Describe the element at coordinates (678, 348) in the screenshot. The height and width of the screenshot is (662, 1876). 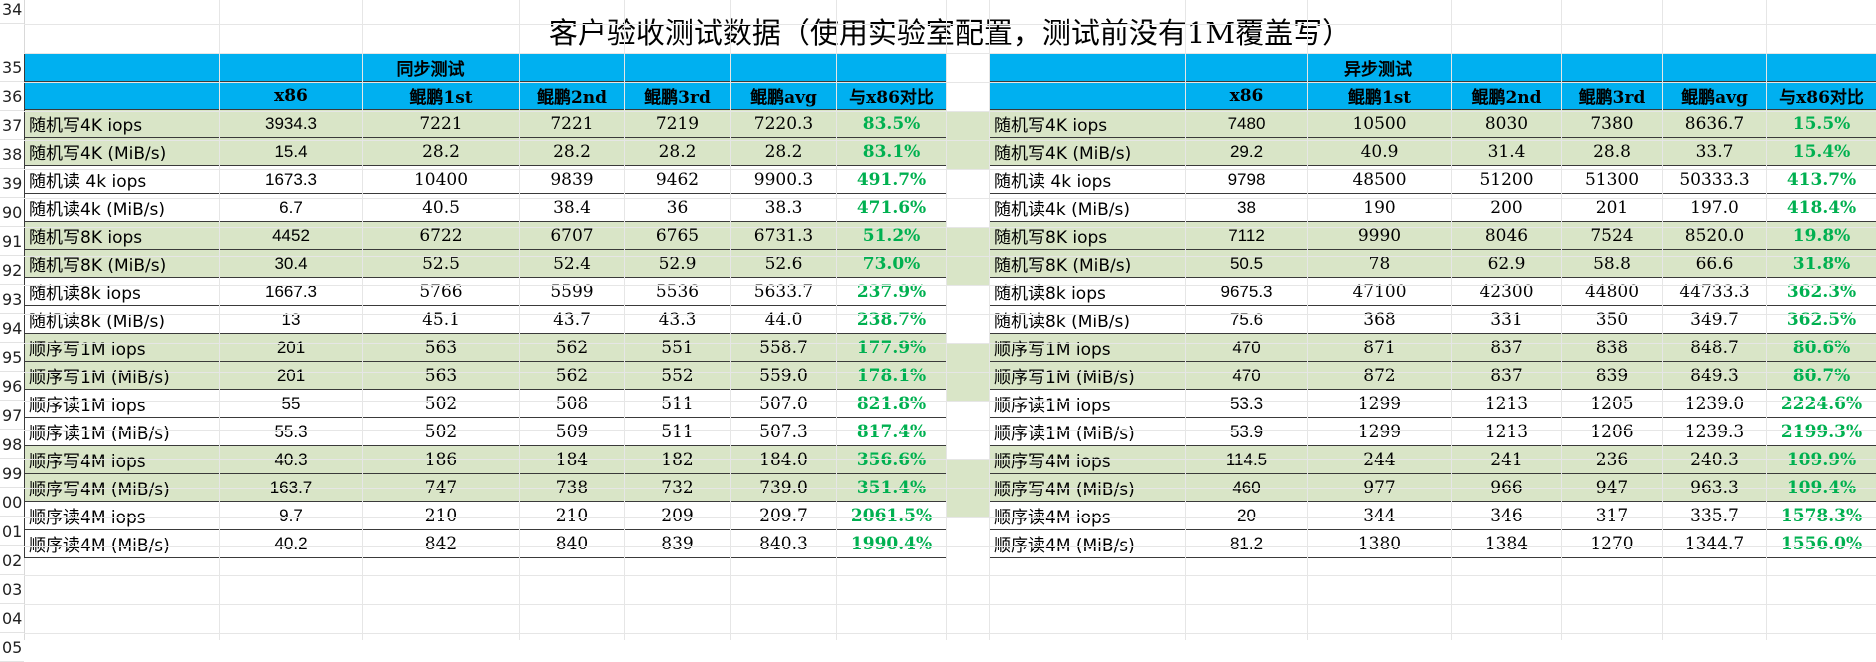
I see `kunpeng-3rd-cell: 551` at that location.